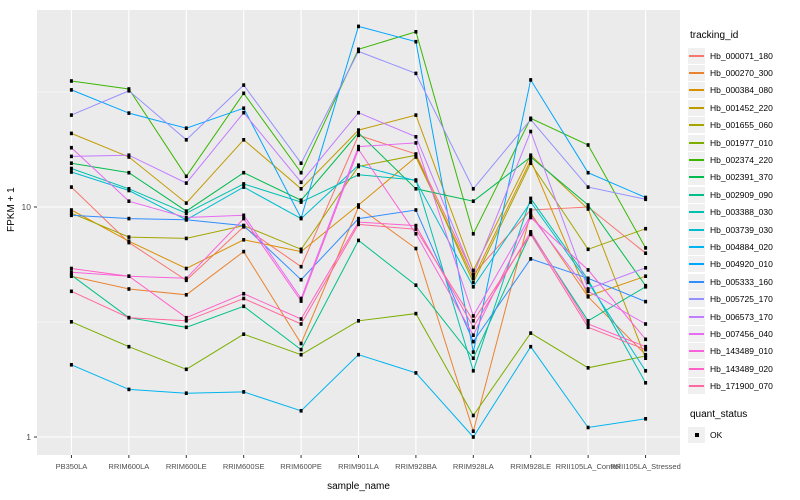 This screenshot has width=800, height=500. I want to click on legend-entry-label: Hb_143489_010, so click(741, 351).